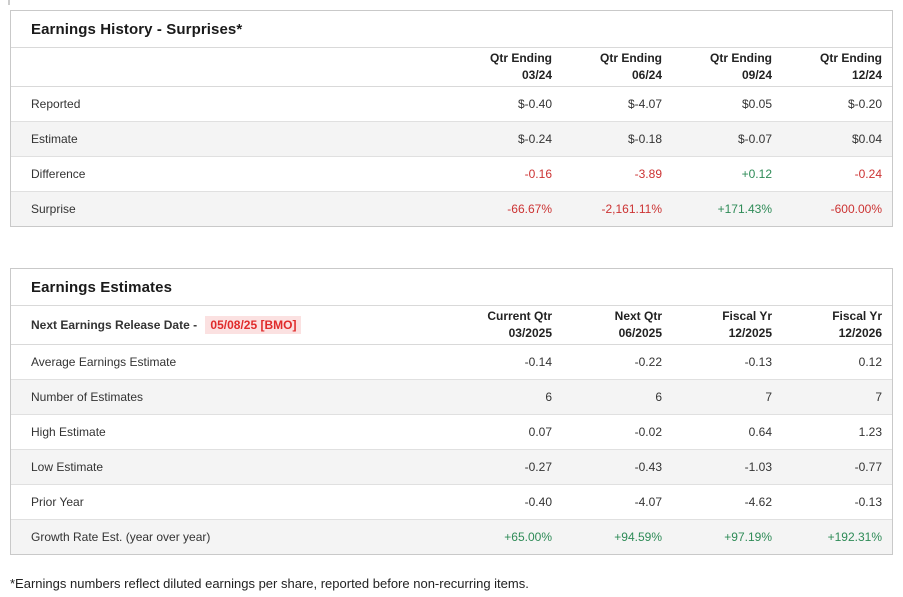 Image resolution: width=903 pixels, height=597 pixels. What do you see at coordinates (68, 431) in the screenshot?
I see `row-label: High Estimate` at bounding box center [68, 431].